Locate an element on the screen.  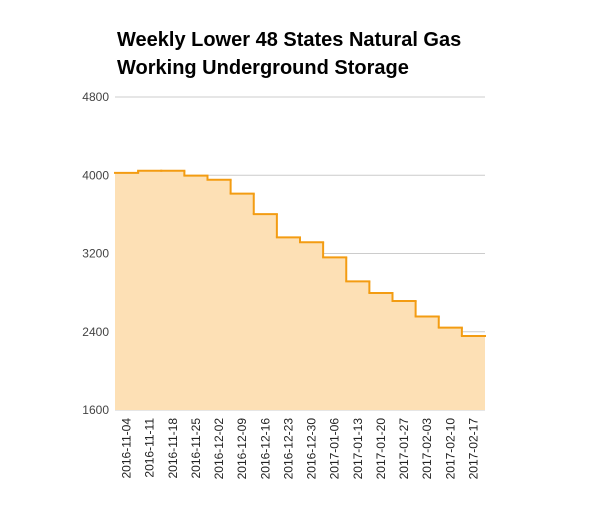
x-tick-label: 2017-02-10 is located at coordinates (450, 449).